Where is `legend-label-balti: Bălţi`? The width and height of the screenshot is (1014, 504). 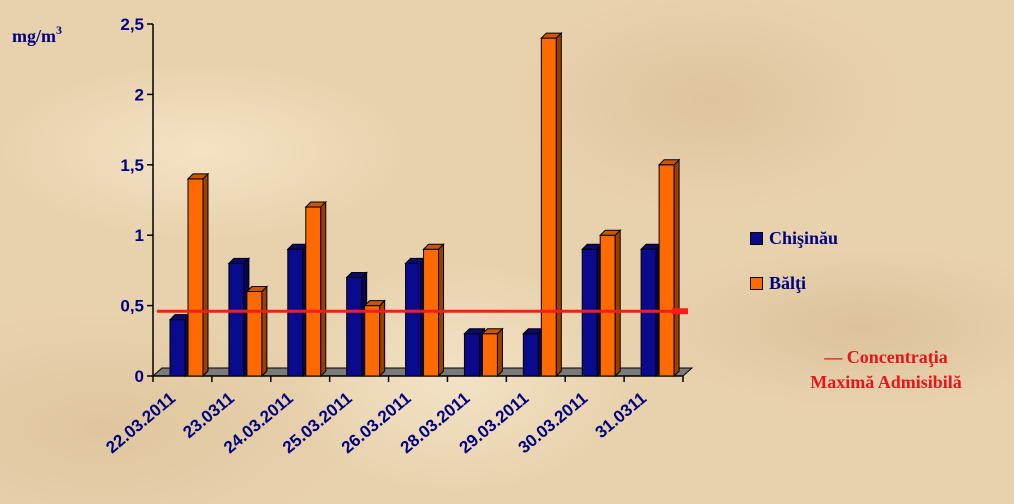 legend-label-balti: Bălţi is located at coordinates (788, 282).